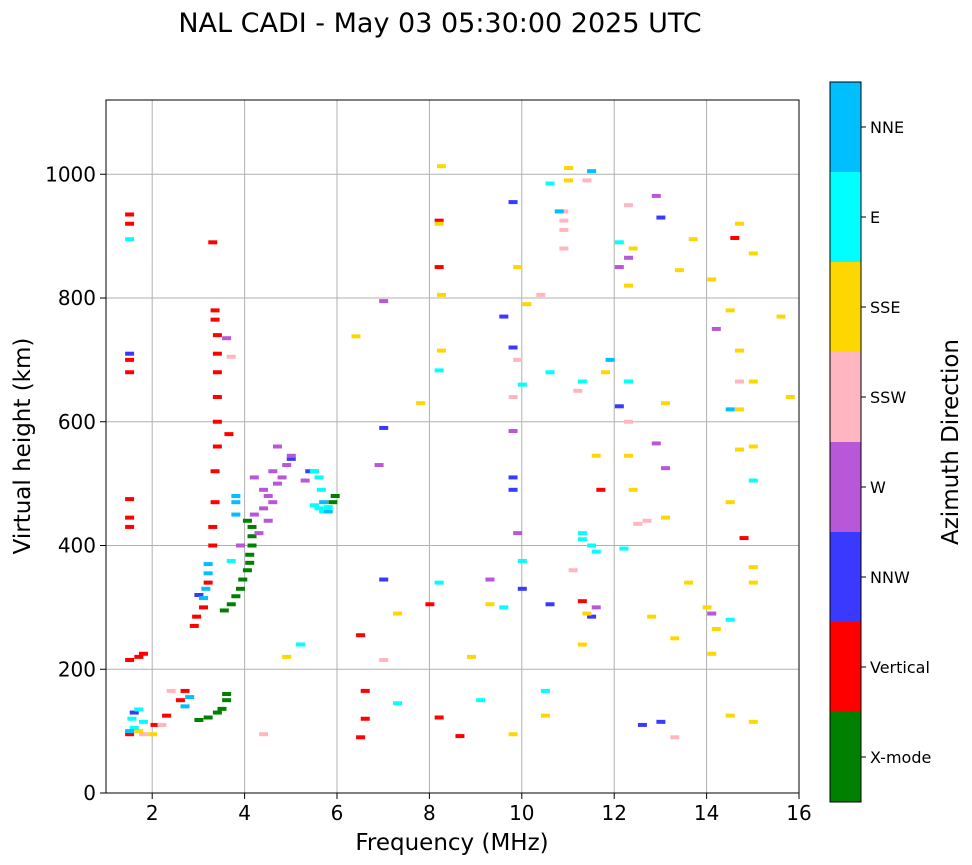 The width and height of the screenshot is (972, 865). I want to click on x-axis-label: Frequency (MHz), so click(451, 843).